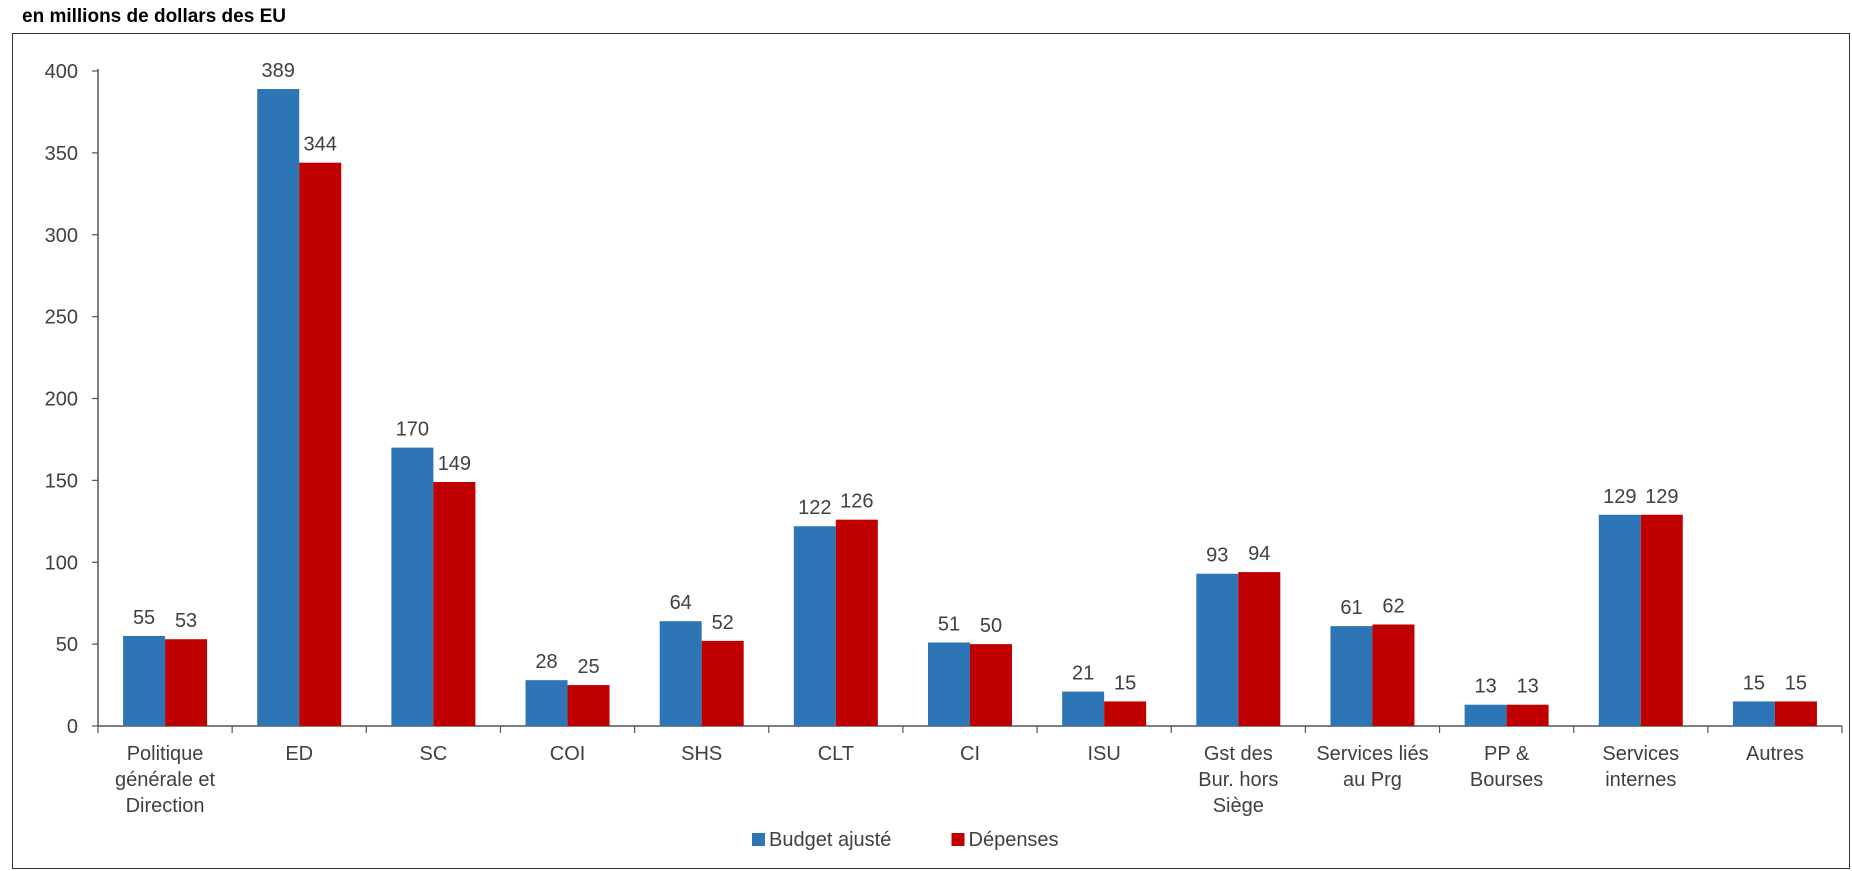 This screenshot has height=871, width=1852. Describe the element at coordinates (72, 727) in the screenshot. I see `y-tick-label: 0` at that location.